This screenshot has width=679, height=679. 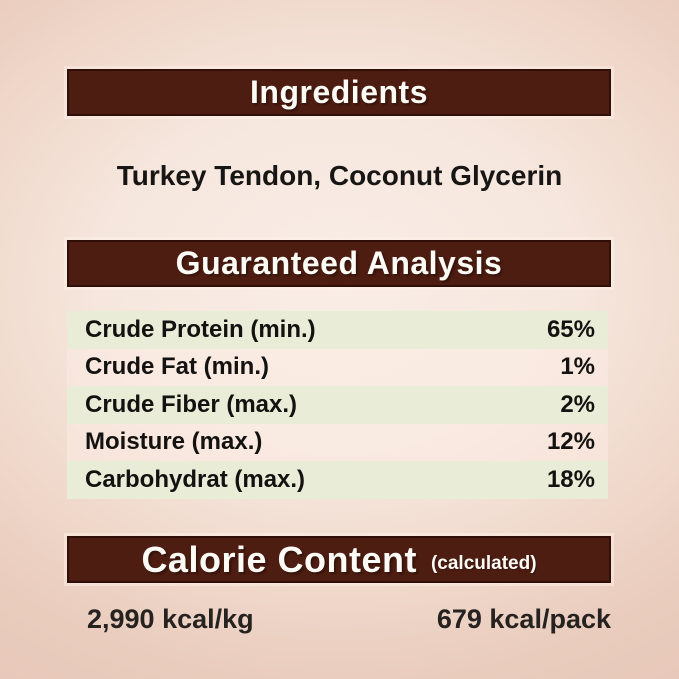 I want to click on row-value: 2%, so click(x=577, y=404).